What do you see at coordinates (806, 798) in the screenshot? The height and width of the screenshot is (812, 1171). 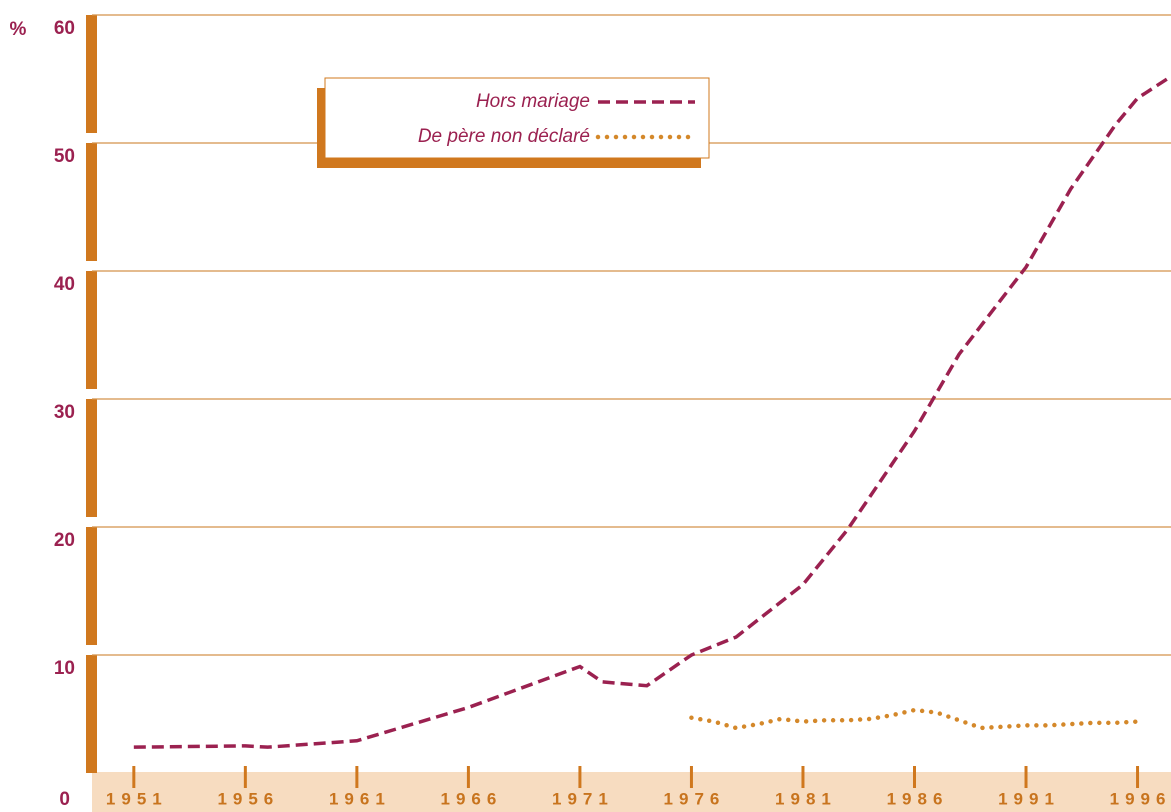 I see `x-tick-label: 1981` at bounding box center [806, 798].